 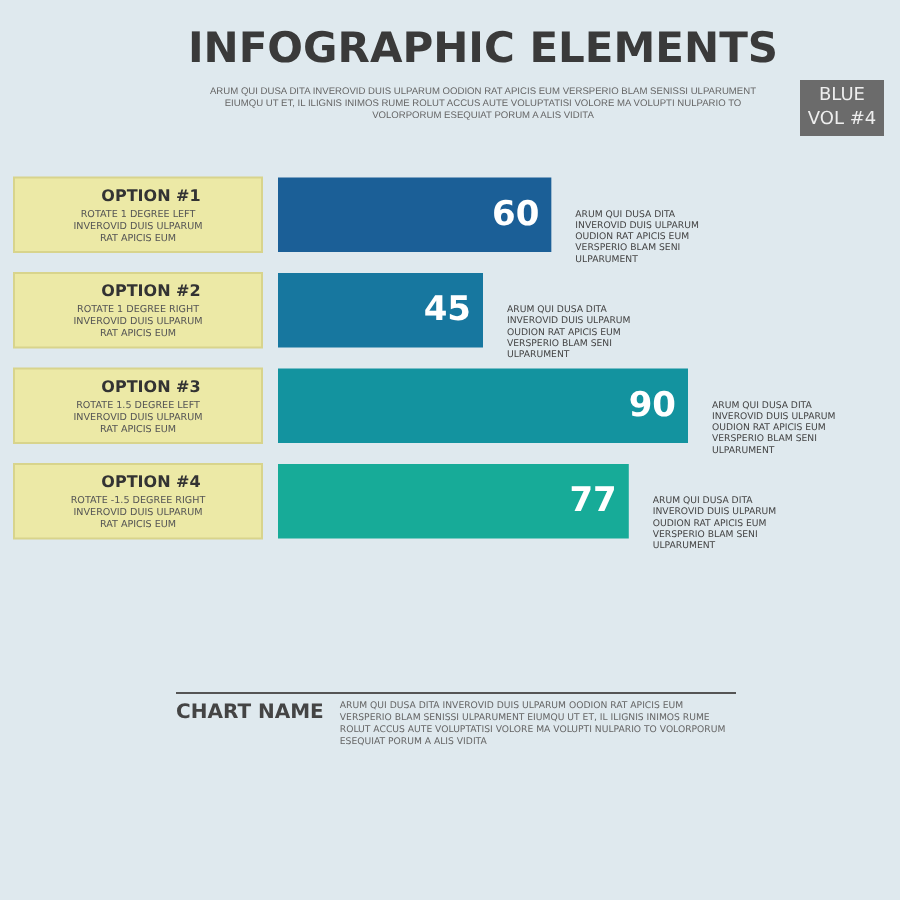 I want to click on data-label: 77, so click(x=593, y=501).